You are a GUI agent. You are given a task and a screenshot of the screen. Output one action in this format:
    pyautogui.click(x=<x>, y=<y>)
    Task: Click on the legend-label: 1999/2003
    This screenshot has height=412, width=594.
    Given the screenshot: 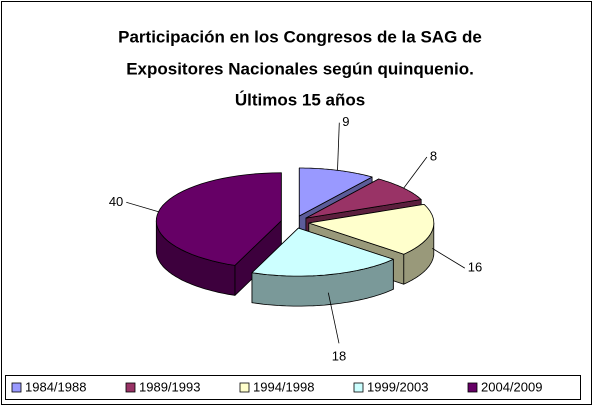 What is the action you would take?
    pyautogui.click(x=397, y=386)
    